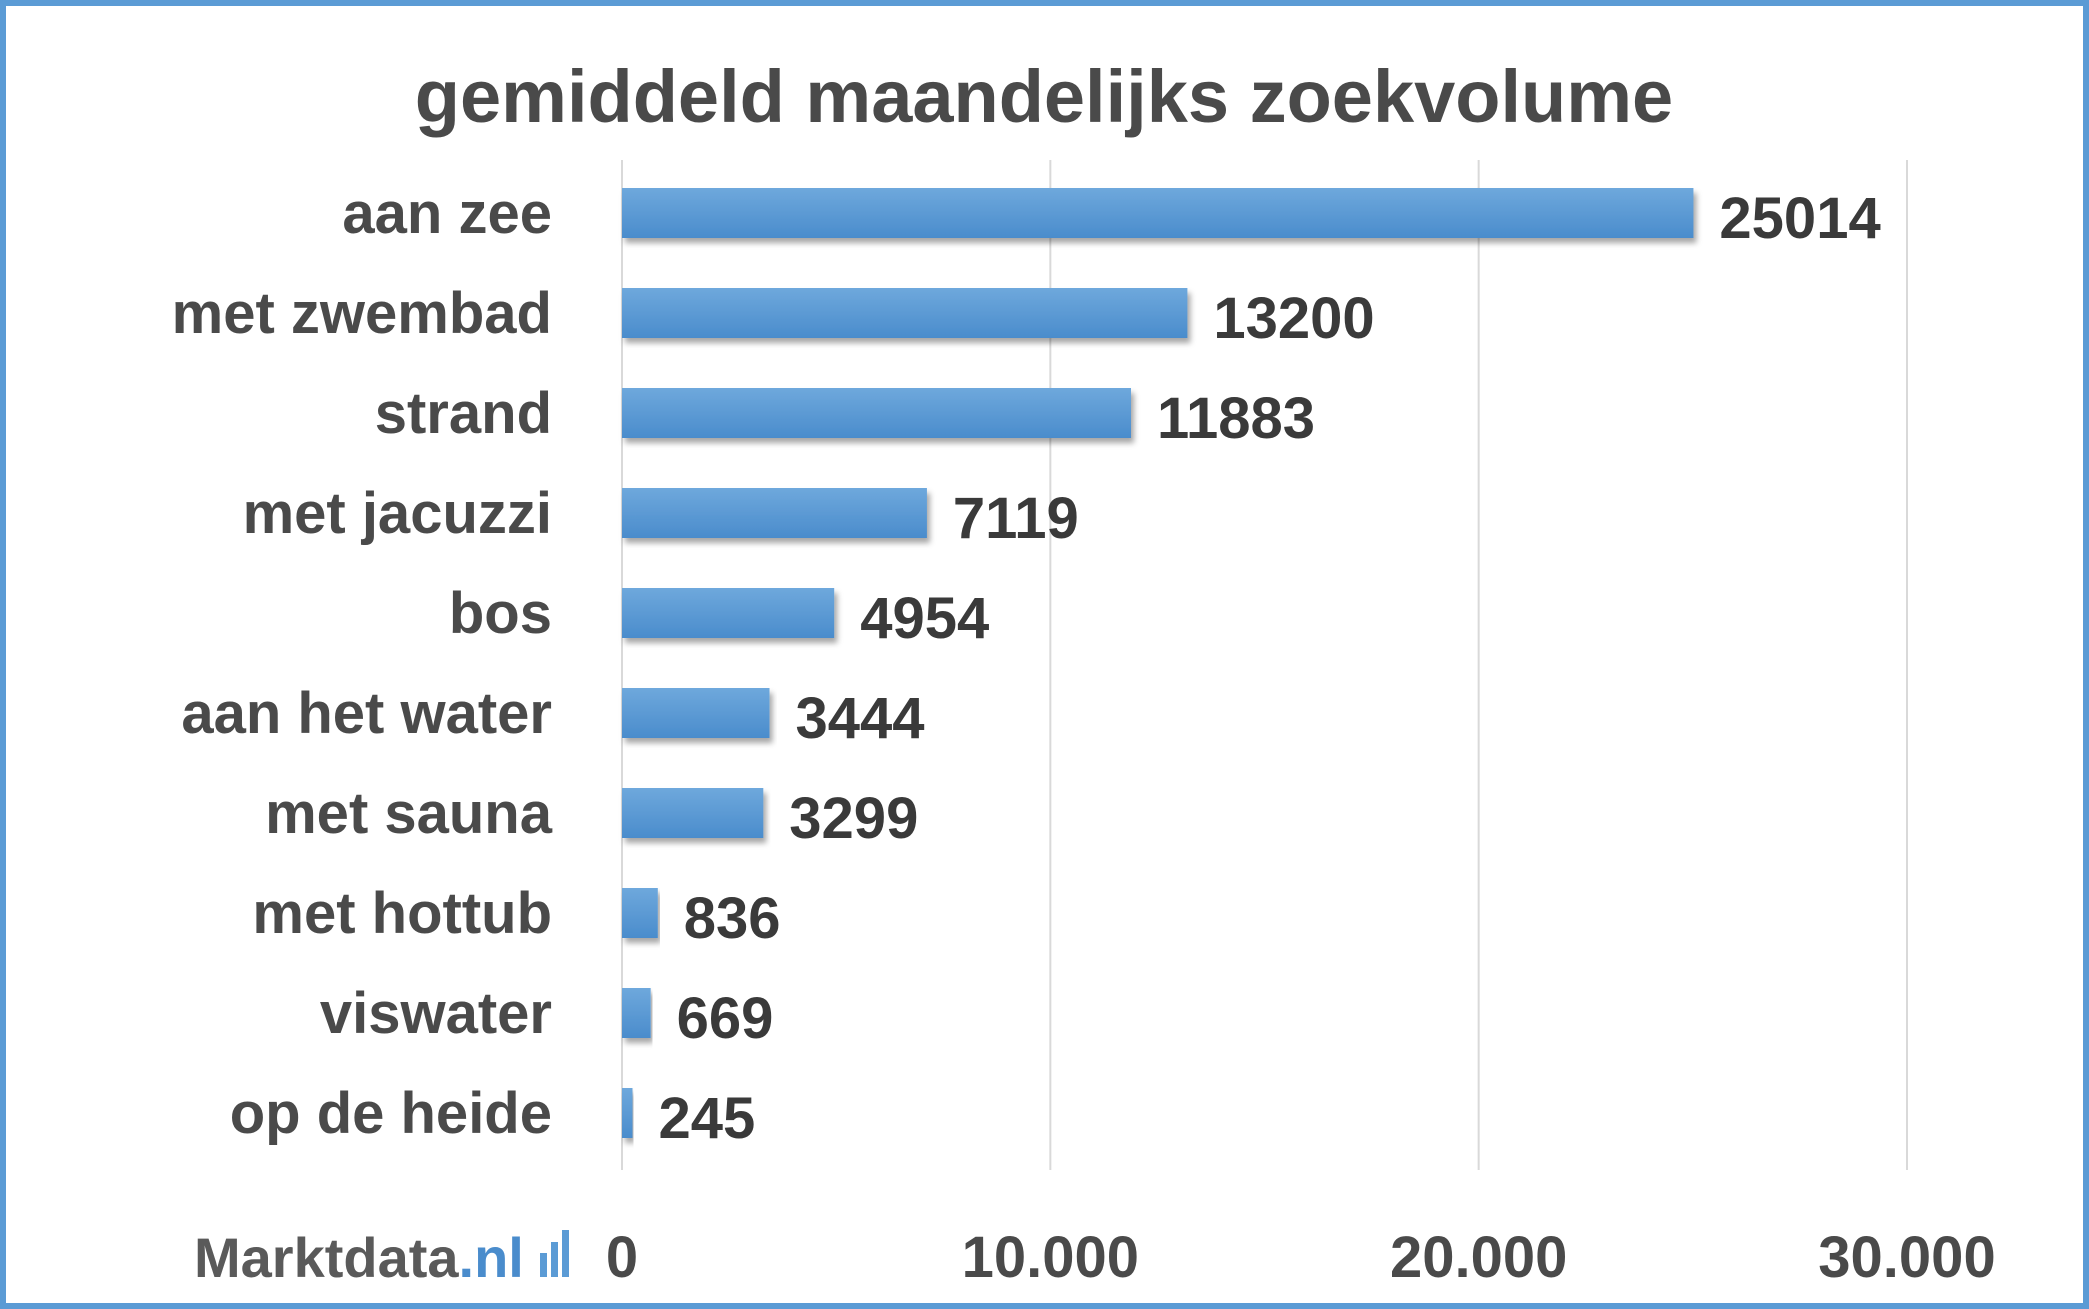 The image size is (2089, 1309). I want to click on category-label: viswater, so click(436, 1013).